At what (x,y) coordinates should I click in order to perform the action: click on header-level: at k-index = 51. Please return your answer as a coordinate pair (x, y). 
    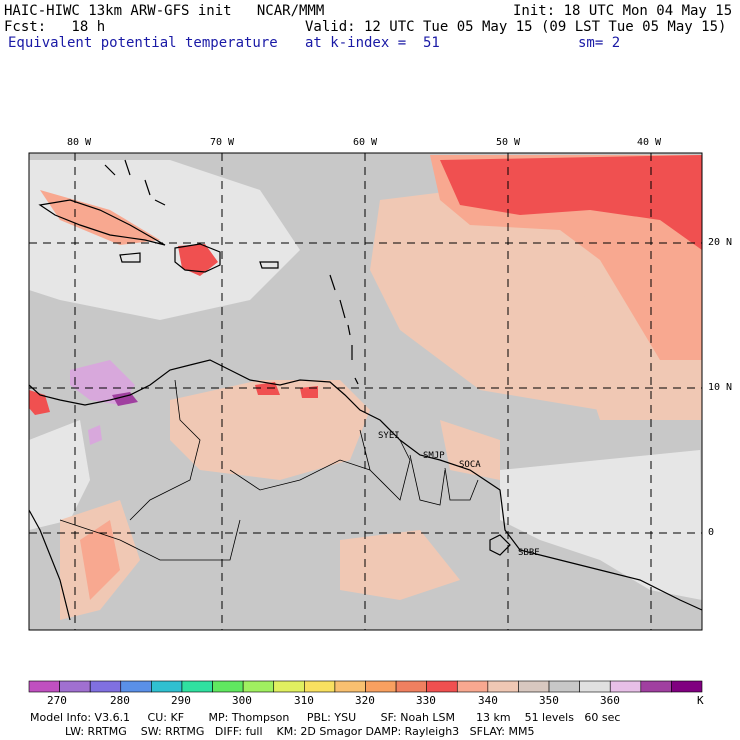
    Looking at the image, I should click on (372, 43).